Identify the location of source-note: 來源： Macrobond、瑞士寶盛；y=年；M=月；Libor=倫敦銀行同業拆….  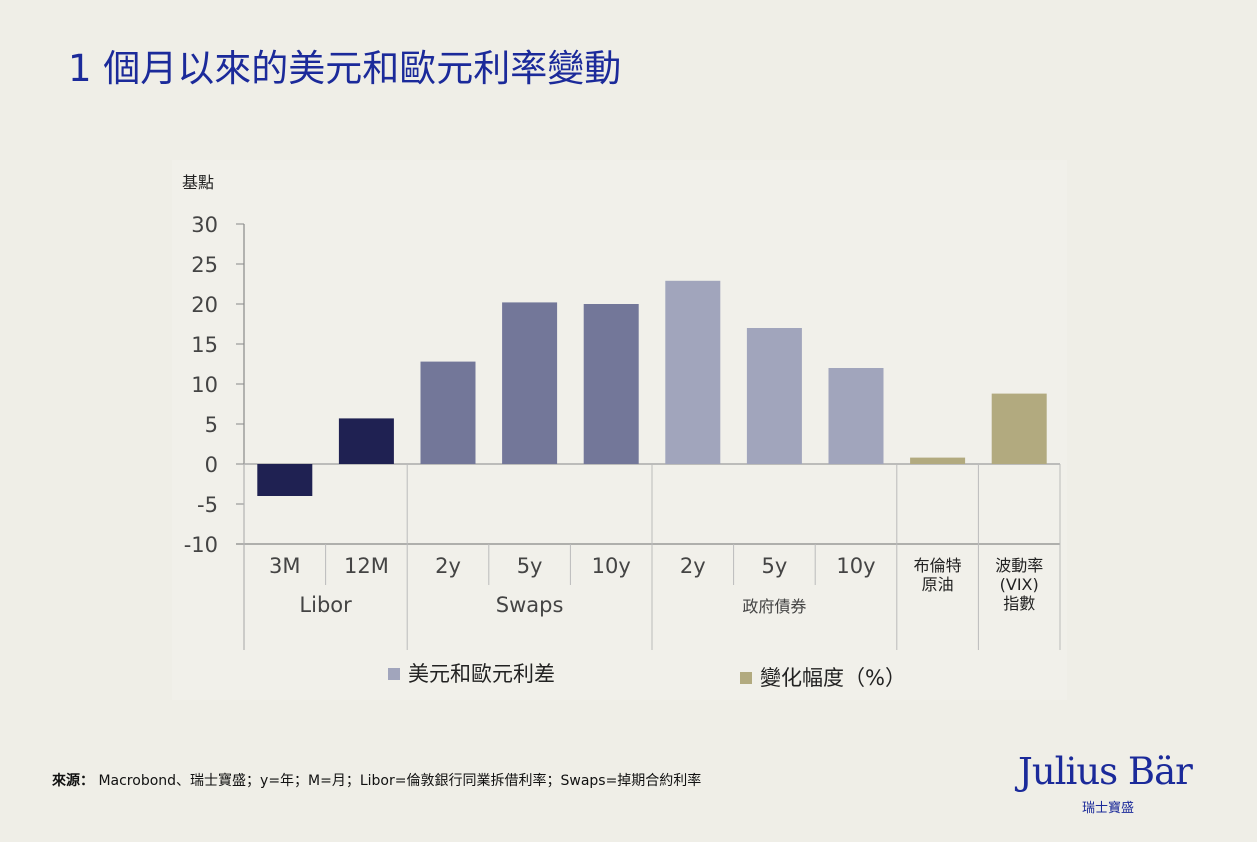
(376, 780).